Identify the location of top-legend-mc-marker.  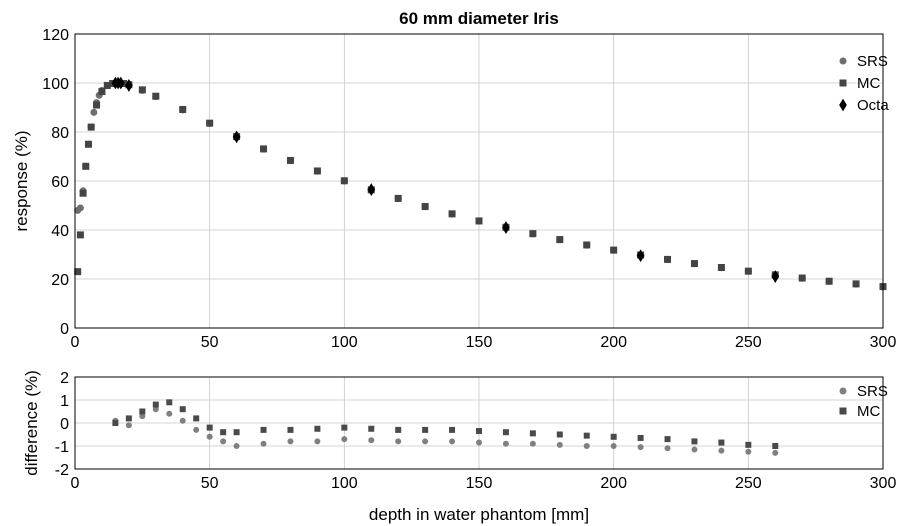
(843, 83).